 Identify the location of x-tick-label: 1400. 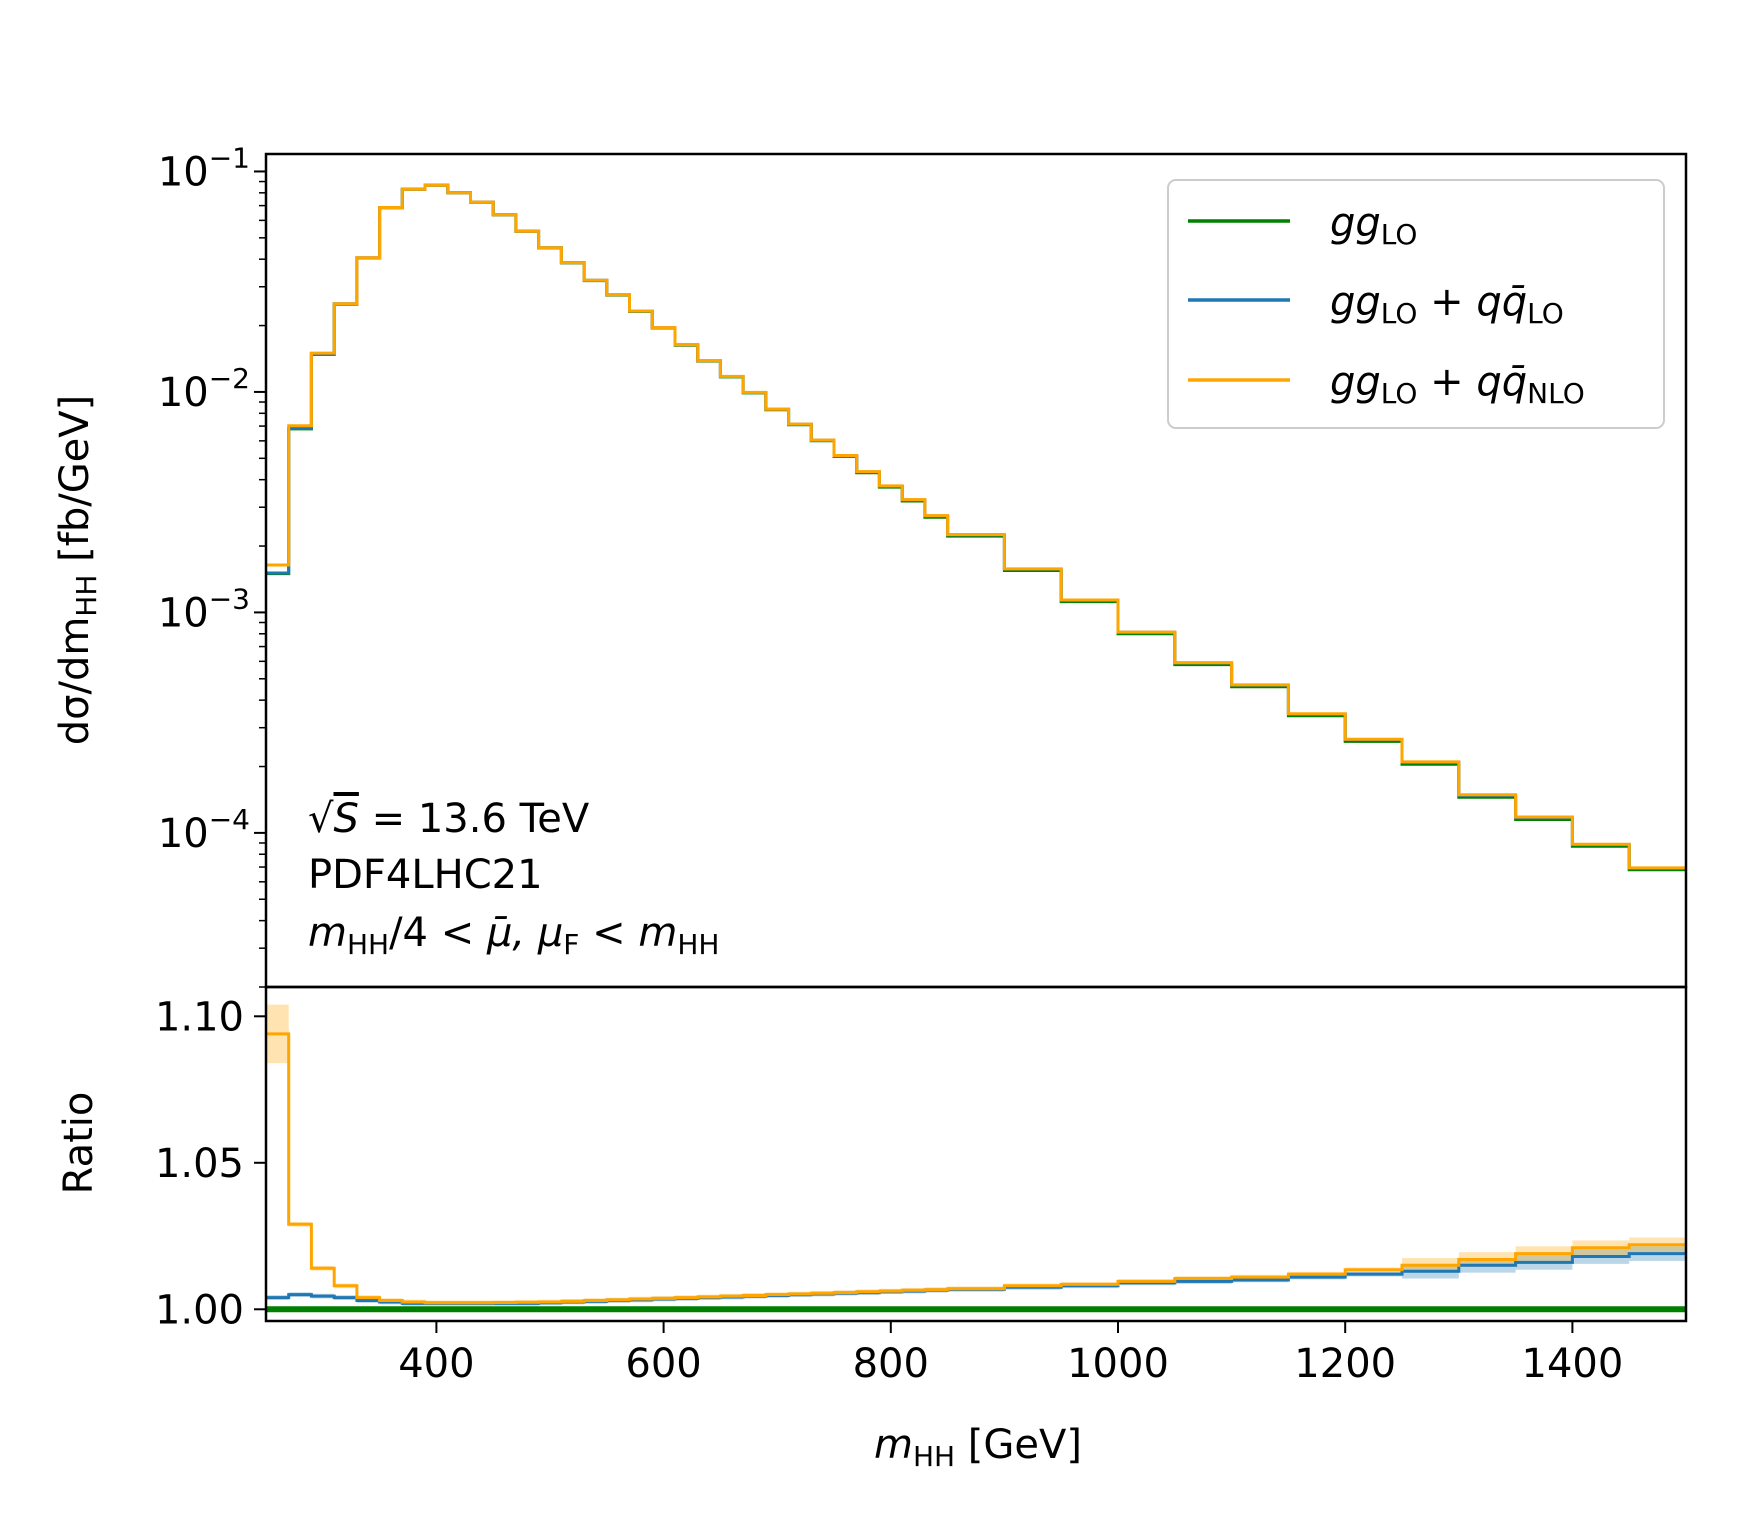
(1573, 1364).